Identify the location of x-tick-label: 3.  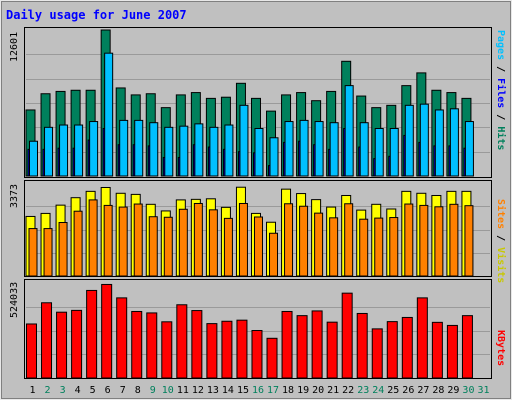
(63, 390).